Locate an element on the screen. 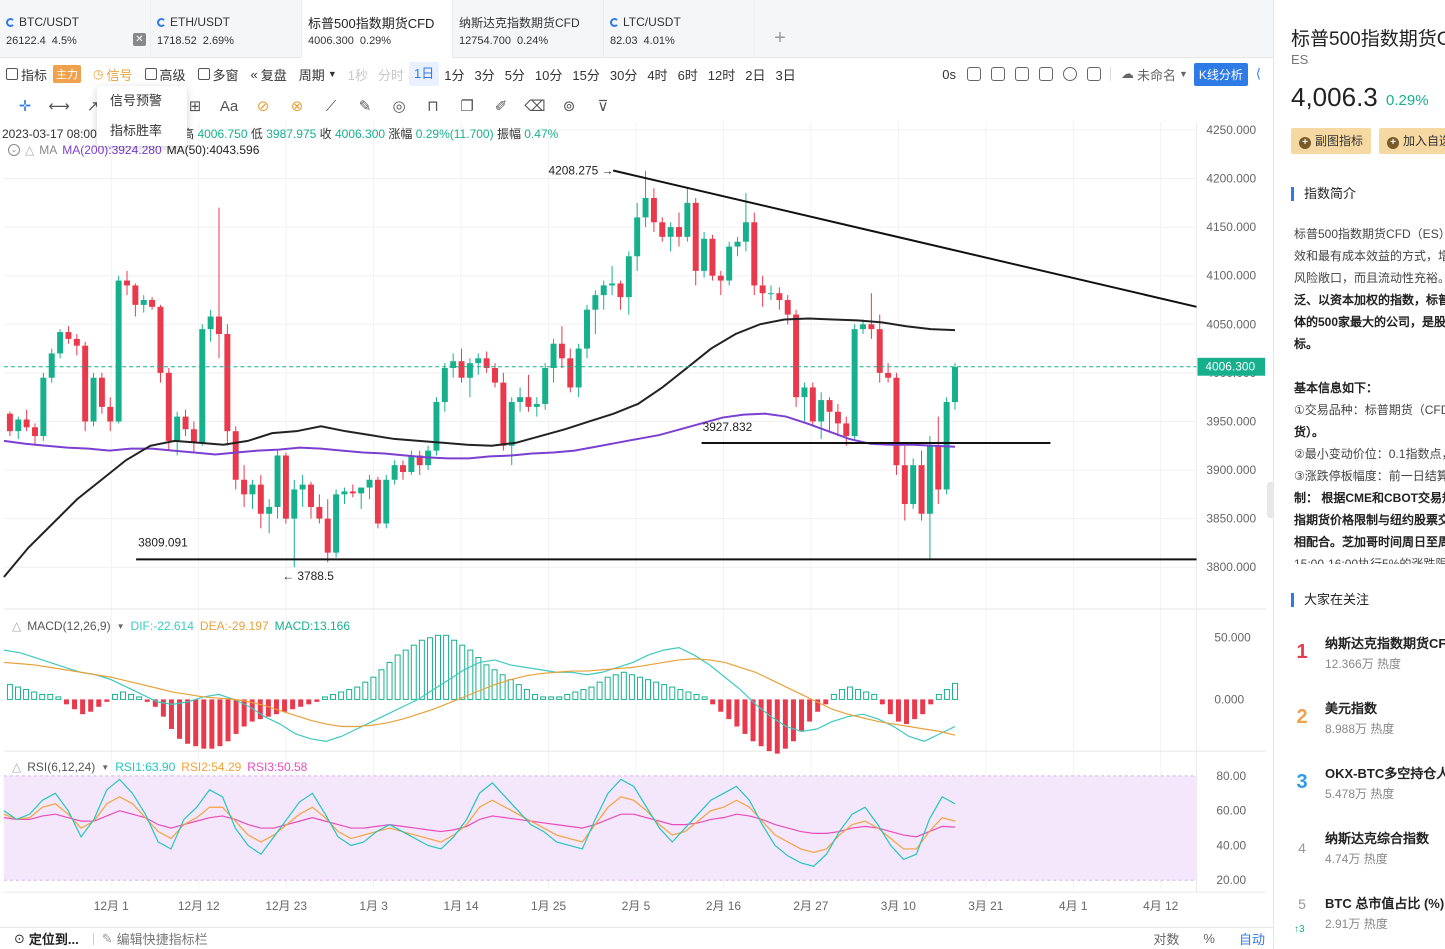  multi-window-button: 多窗 is located at coordinates (218, 74).